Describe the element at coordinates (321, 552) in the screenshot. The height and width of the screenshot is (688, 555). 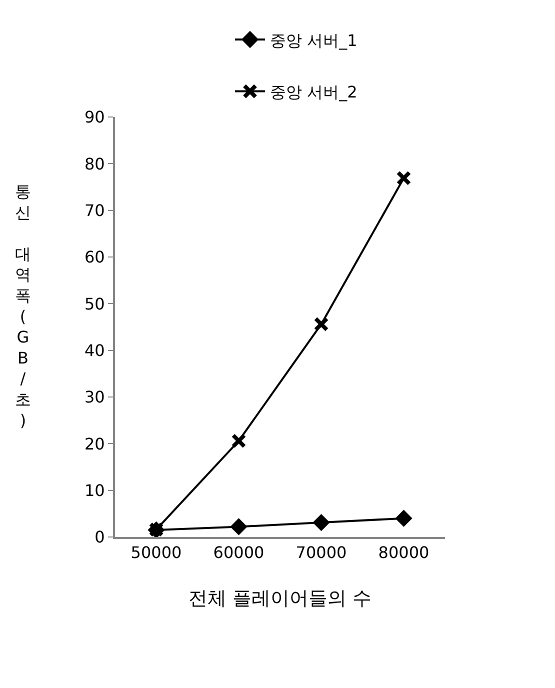
I see `x-tick-label: 70000` at that location.